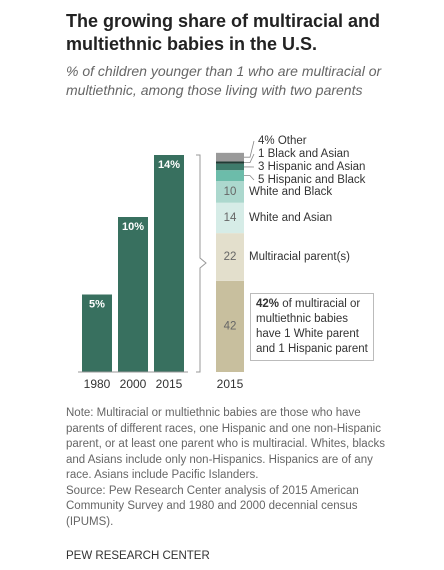 The image size is (444, 570). Describe the element at coordinates (299, 257) in the screenshot. I see `segment-name: Multiracial parent(s)` at that location.